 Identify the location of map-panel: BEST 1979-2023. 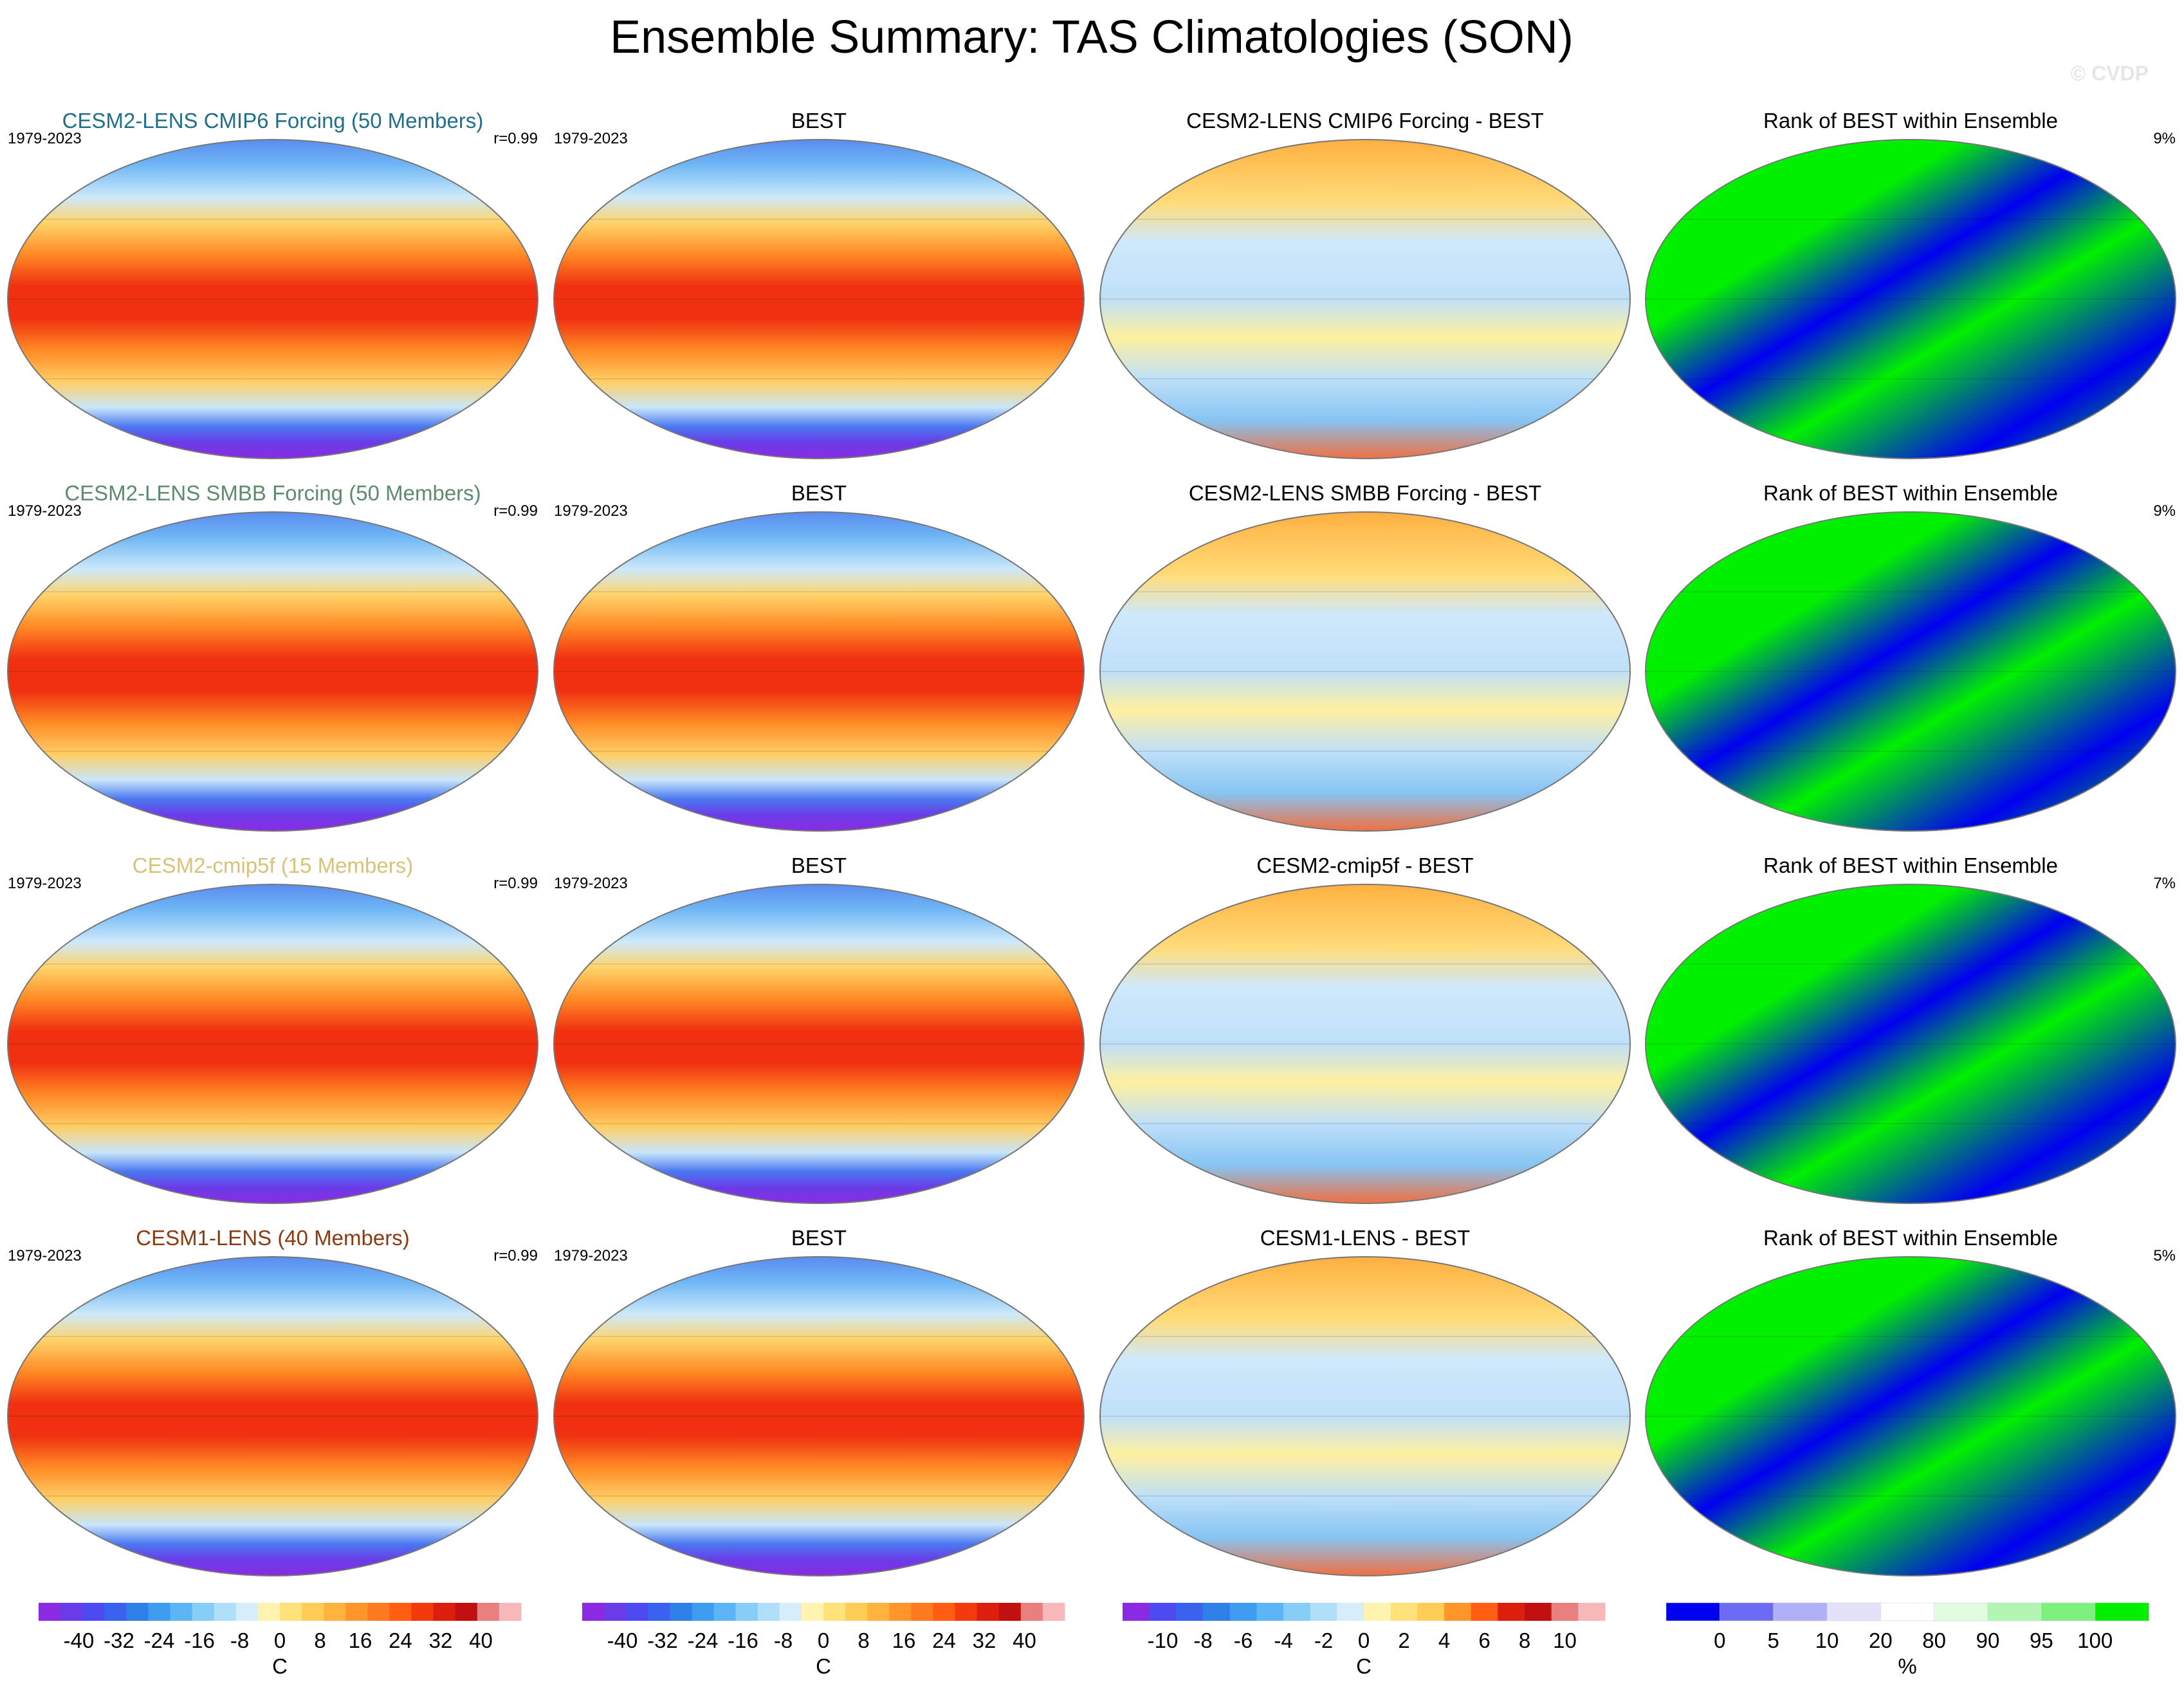
(819, 1029).